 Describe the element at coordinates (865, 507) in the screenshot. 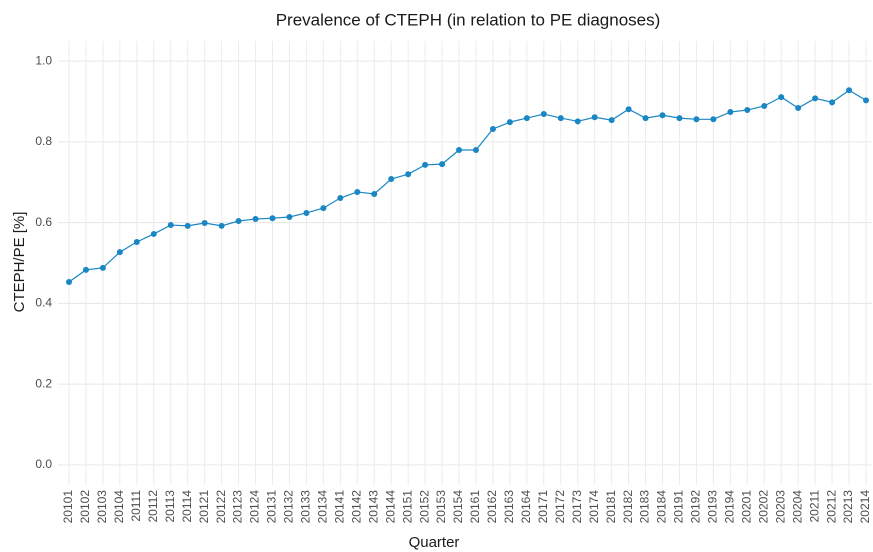

I see `x-tick-label: 20214` at that location.